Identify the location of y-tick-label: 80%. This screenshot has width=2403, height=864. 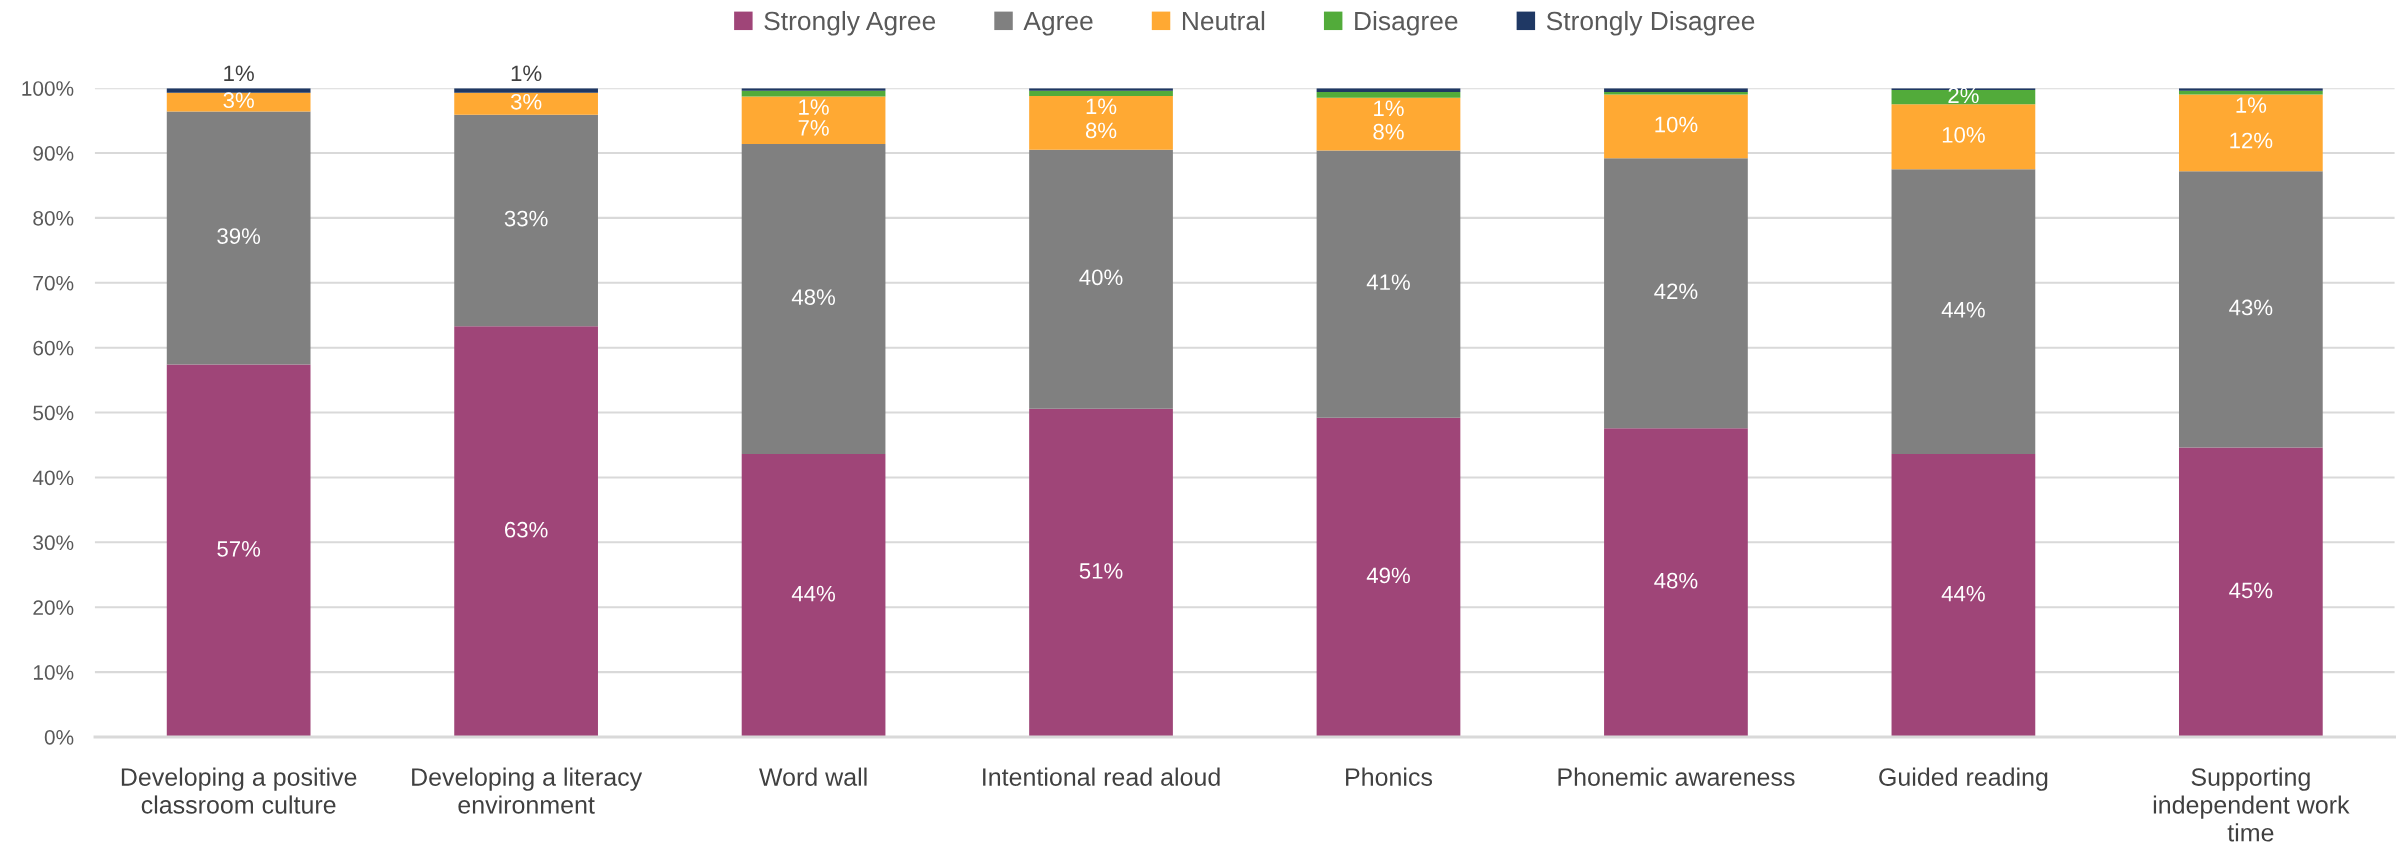
(53, 218).